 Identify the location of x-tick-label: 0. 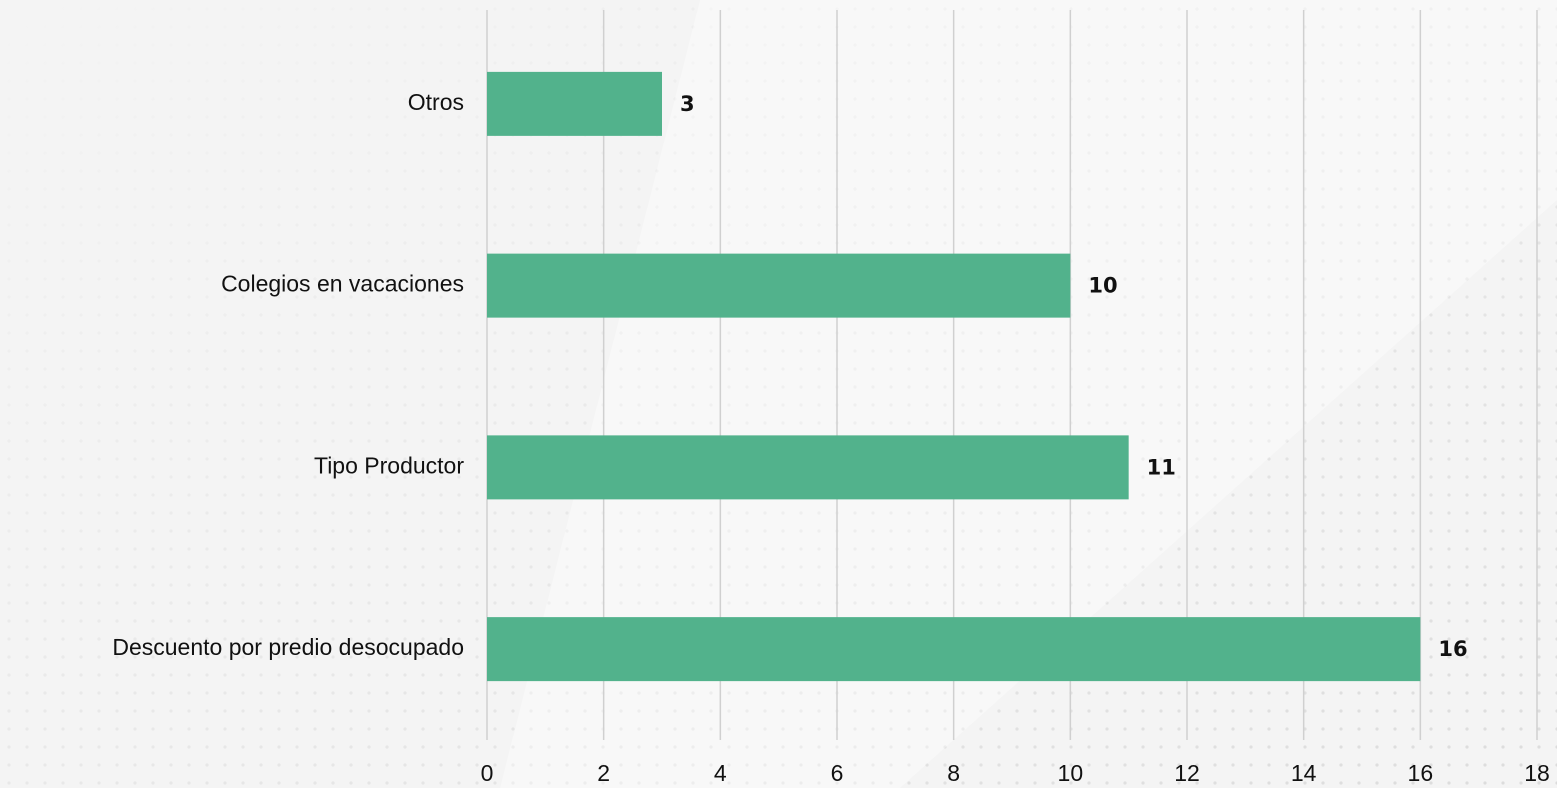
(487, 773).